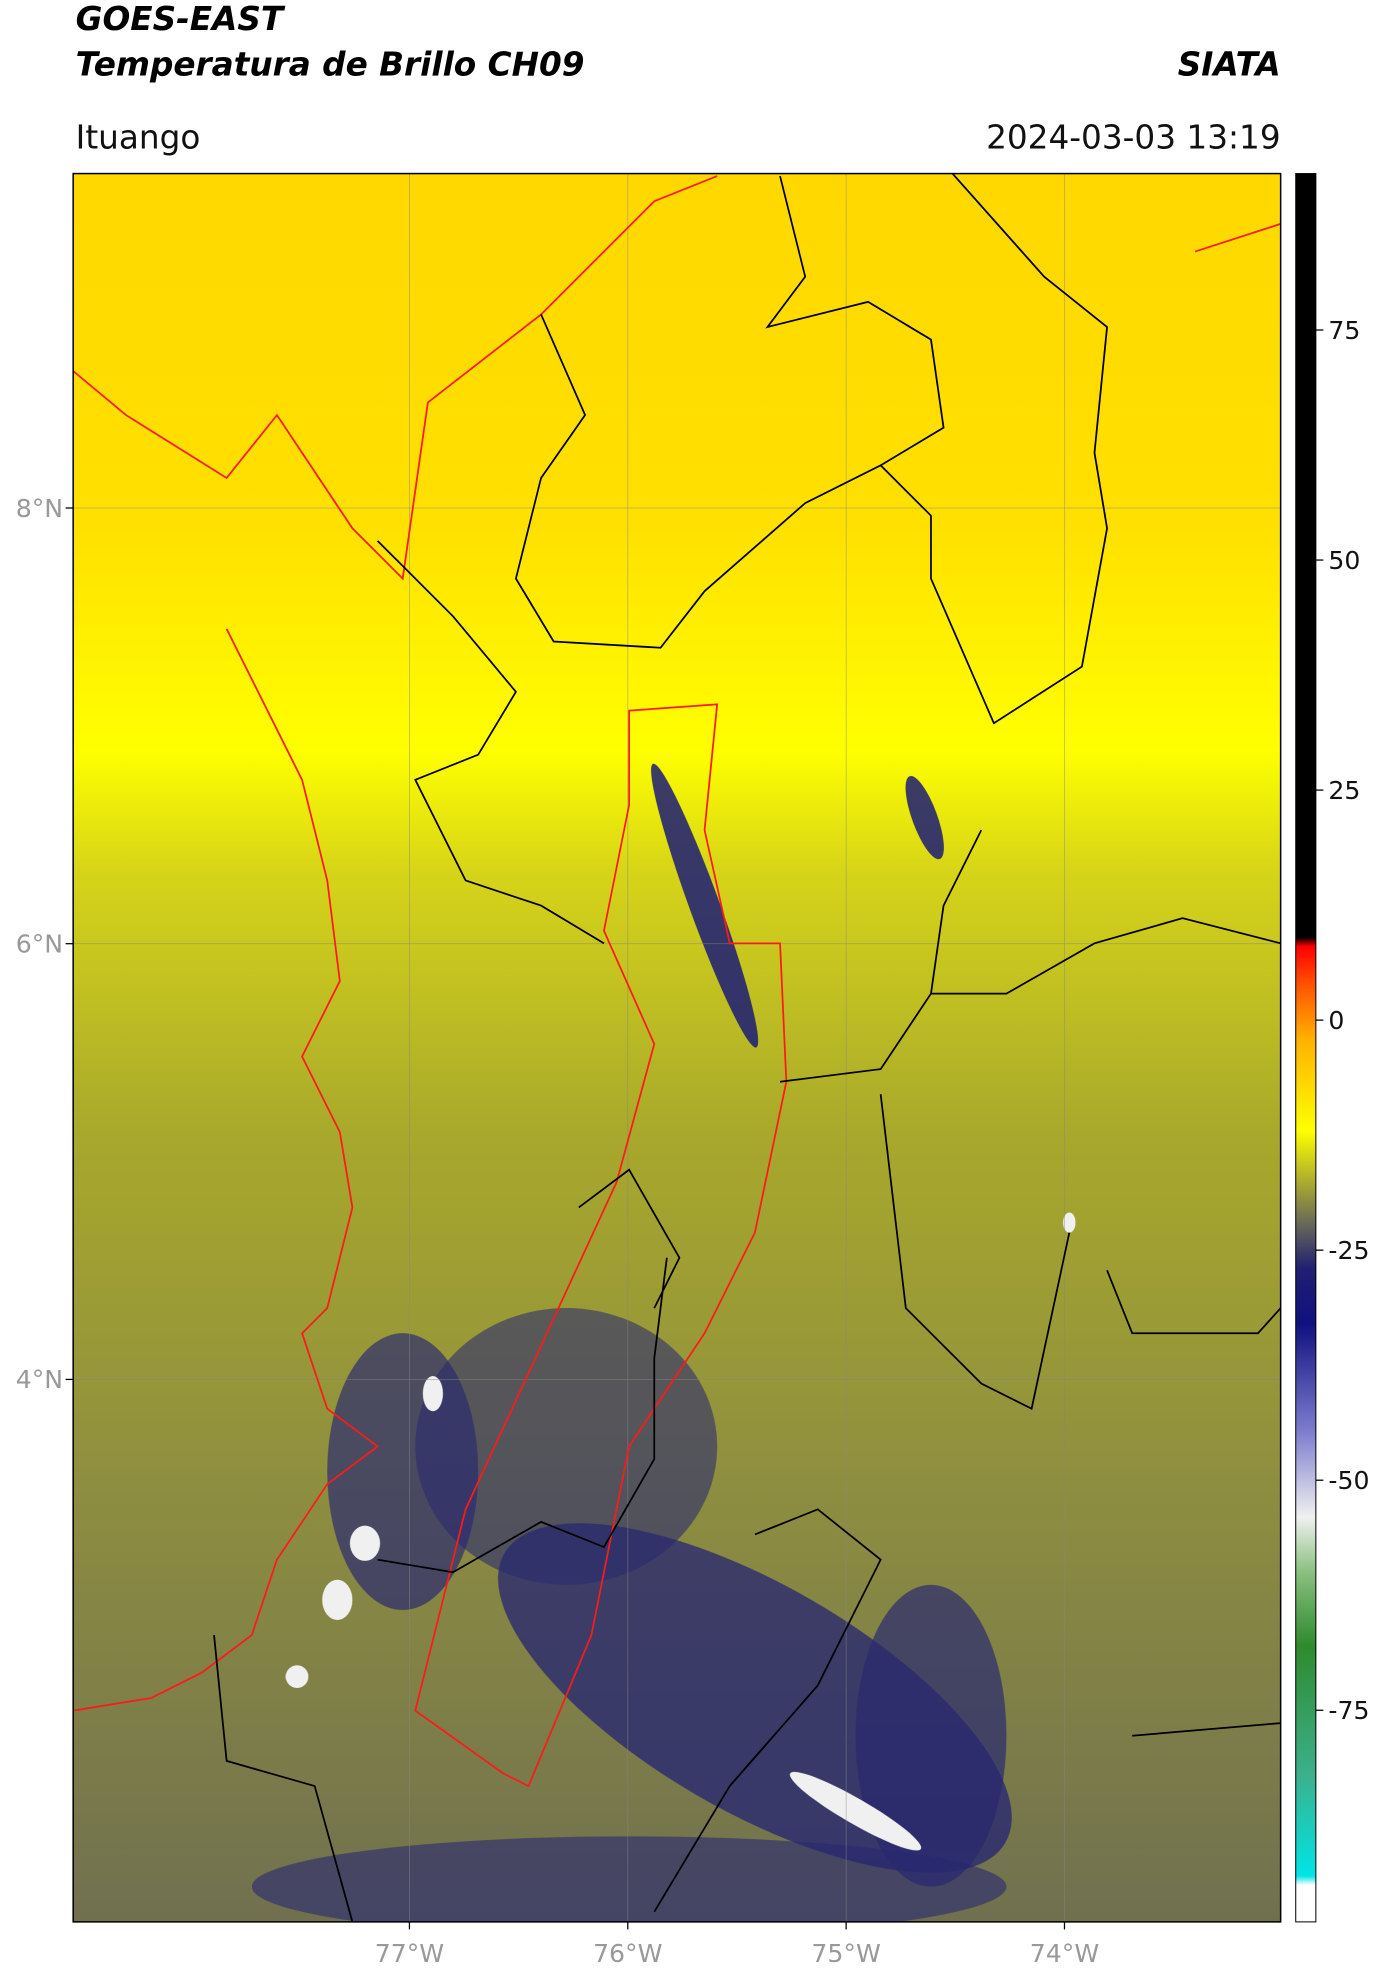 This screenshot has height=1981, width=1384. I want to click on source: SIATA, so click(1229, 64).